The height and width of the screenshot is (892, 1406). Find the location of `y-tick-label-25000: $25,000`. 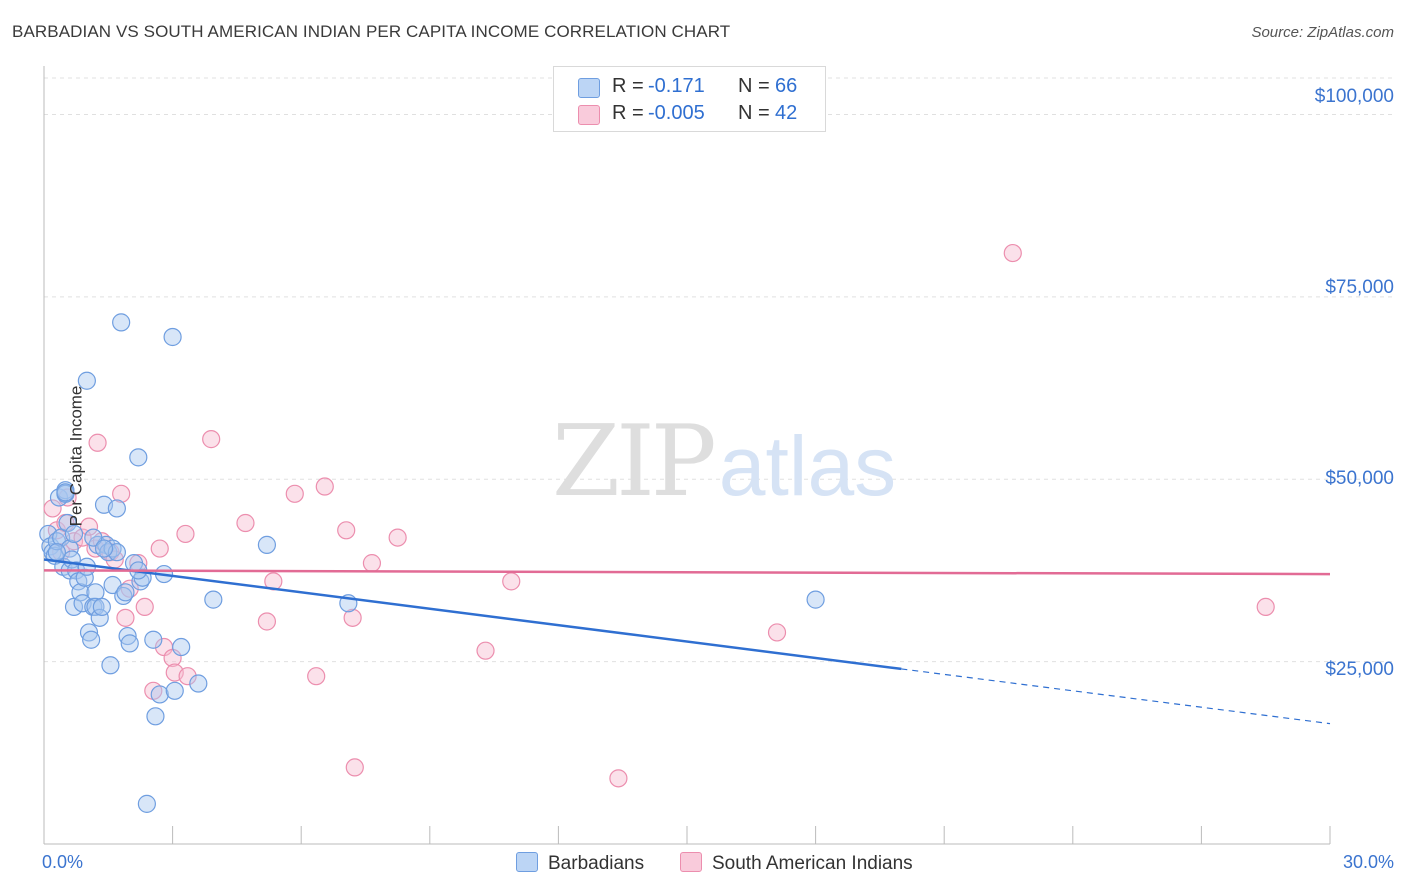

y-tick-label-25000: $25,000 is located at coordinates (1359, 669).